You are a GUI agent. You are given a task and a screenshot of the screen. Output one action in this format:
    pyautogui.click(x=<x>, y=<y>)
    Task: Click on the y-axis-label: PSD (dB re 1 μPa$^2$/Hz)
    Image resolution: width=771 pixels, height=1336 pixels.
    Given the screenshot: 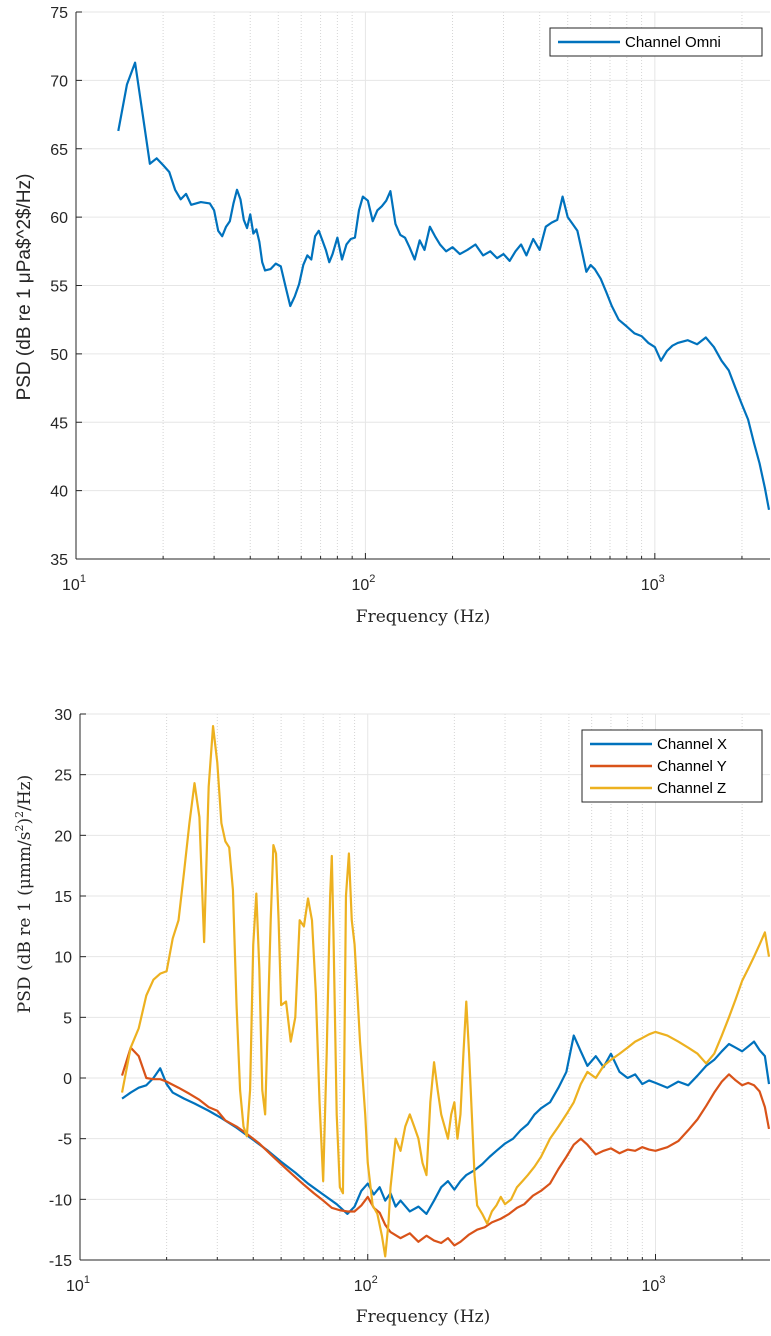 What is the action you would take?
    pyautogui.click(x=24, y=287)
    